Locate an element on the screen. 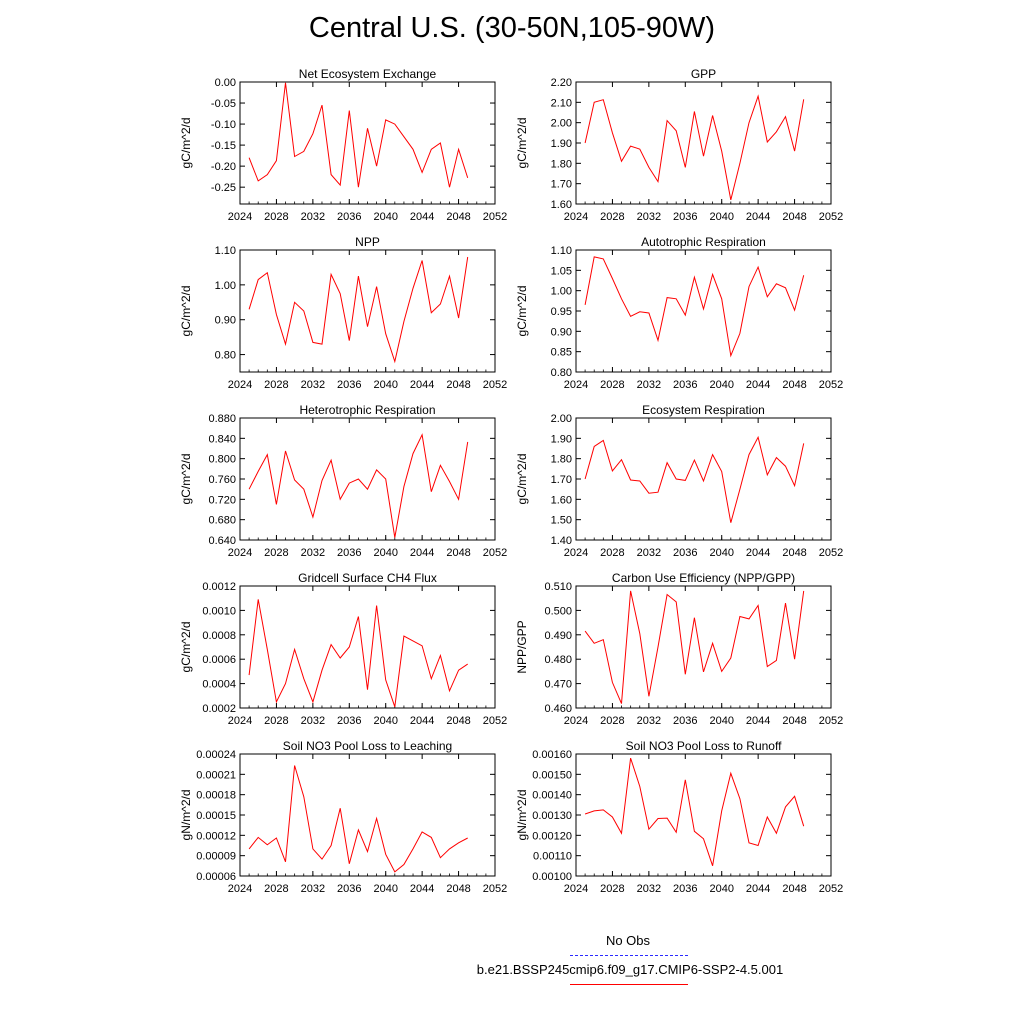 The width and height of the screenshot is (1024, 1024). y-tick-label: -0.20 is located at coordinates (223, 167).